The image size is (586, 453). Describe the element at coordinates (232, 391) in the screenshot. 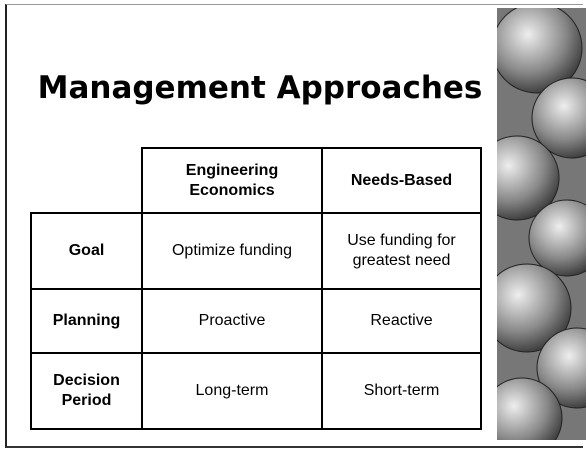

I see `table-cell: Long-term` at that location.